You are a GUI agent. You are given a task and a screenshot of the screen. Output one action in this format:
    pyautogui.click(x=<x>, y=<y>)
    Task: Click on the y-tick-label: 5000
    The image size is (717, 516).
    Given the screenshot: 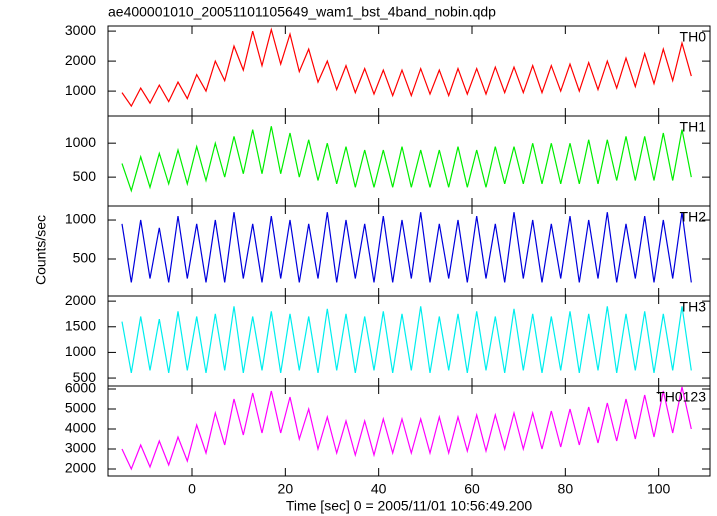 What is the action you would take?
    pyautogui.click(x=80, y=408)
    